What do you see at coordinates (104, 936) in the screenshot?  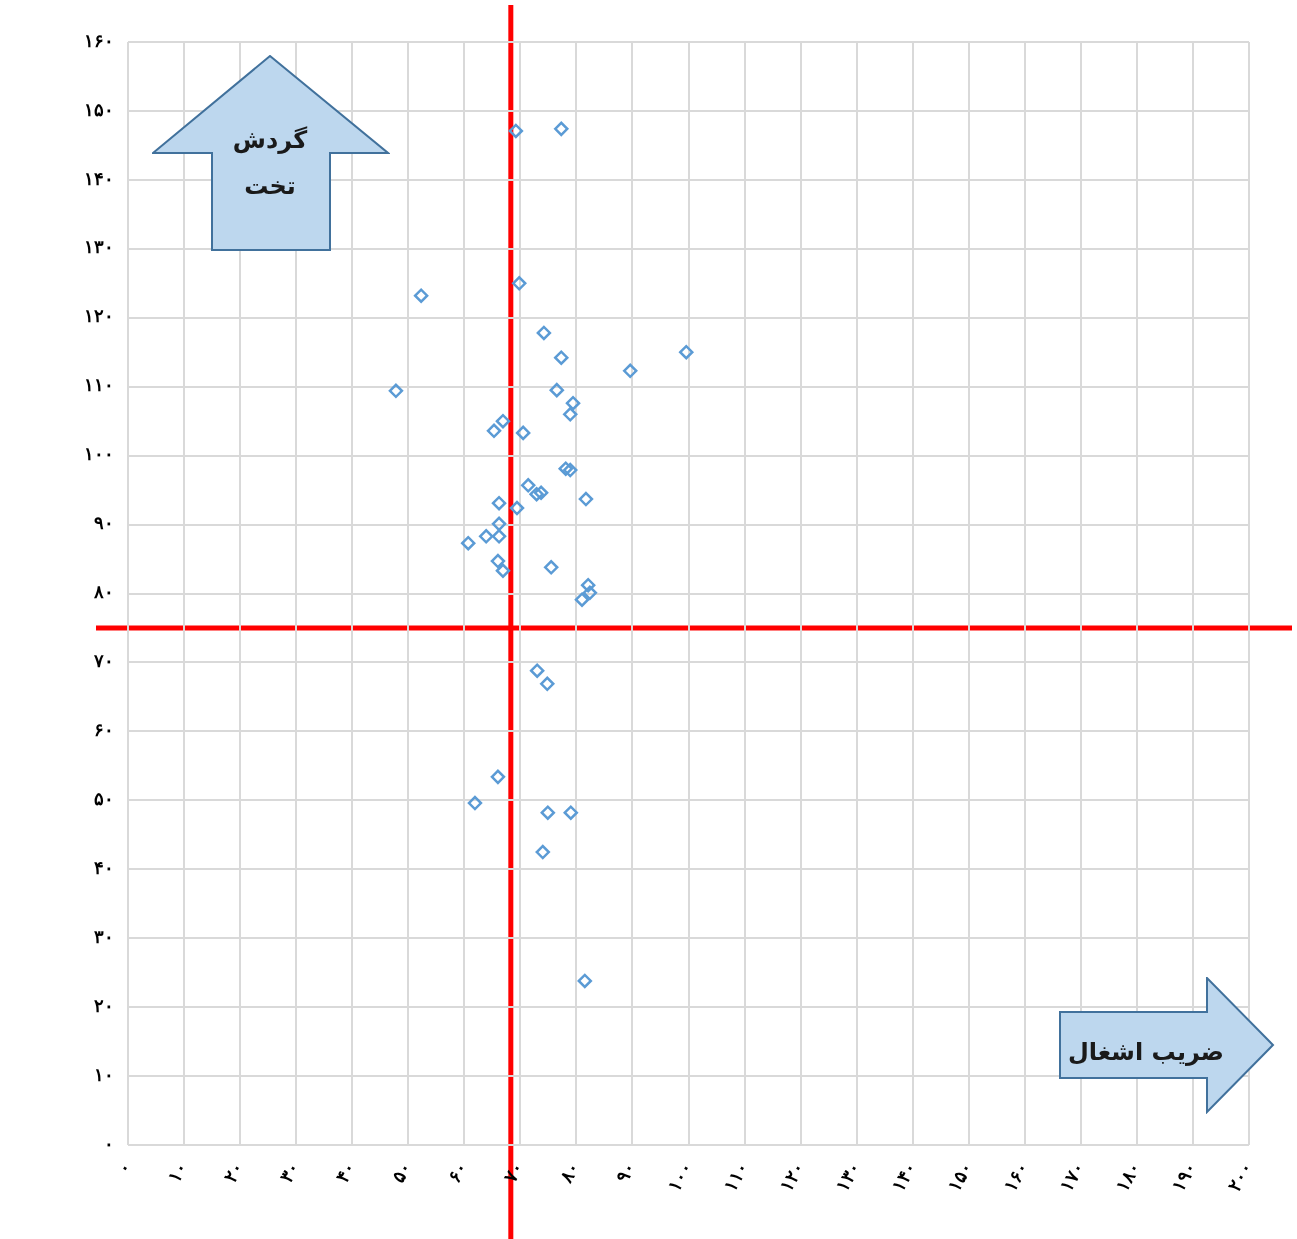 I see `y-tick-label: ۳۰` at bounding box center [104, 936].